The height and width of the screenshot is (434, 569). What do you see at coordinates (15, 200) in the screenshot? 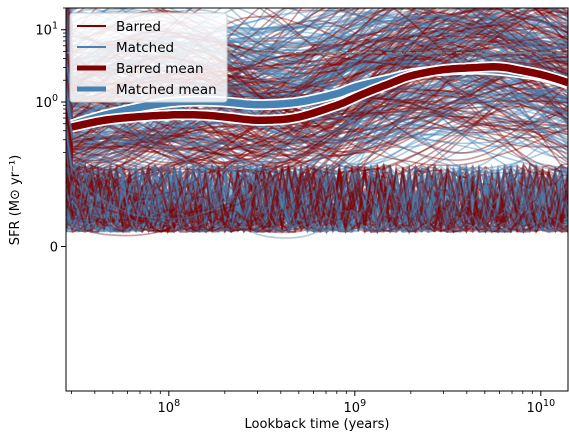
I see `y-axis-label: SFR (M⊙ yr⁻¹)` at bounding box center [15, 200].